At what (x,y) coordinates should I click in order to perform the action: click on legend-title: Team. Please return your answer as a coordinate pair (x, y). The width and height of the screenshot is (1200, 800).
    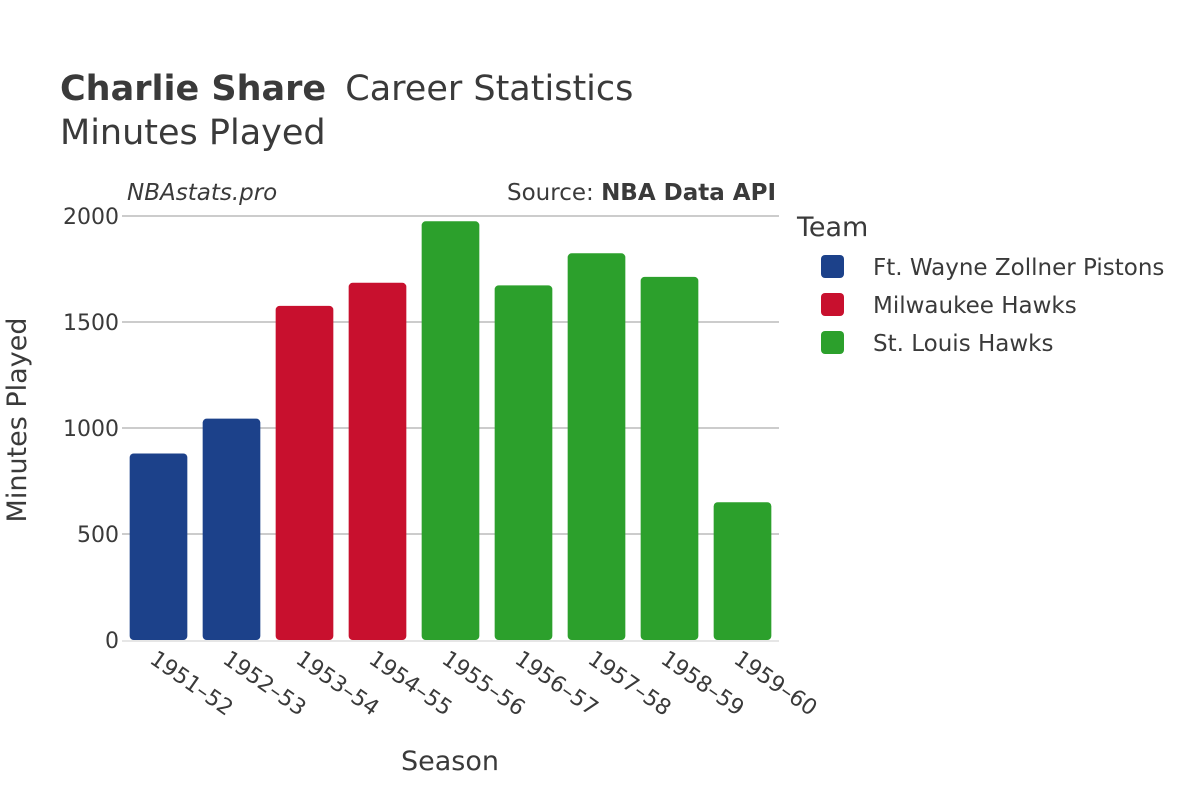
    Looking at the image, I should click on (832, 227).